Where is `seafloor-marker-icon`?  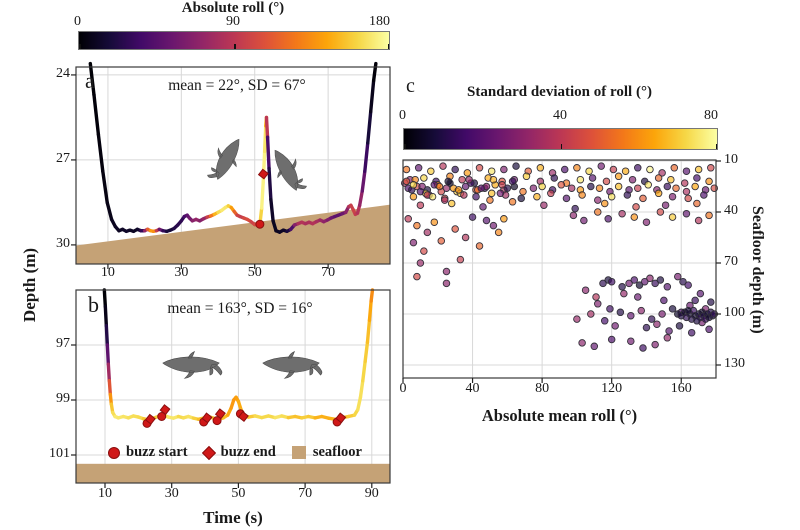 seafloor-marker-icon is located at coordinates (298, 452).